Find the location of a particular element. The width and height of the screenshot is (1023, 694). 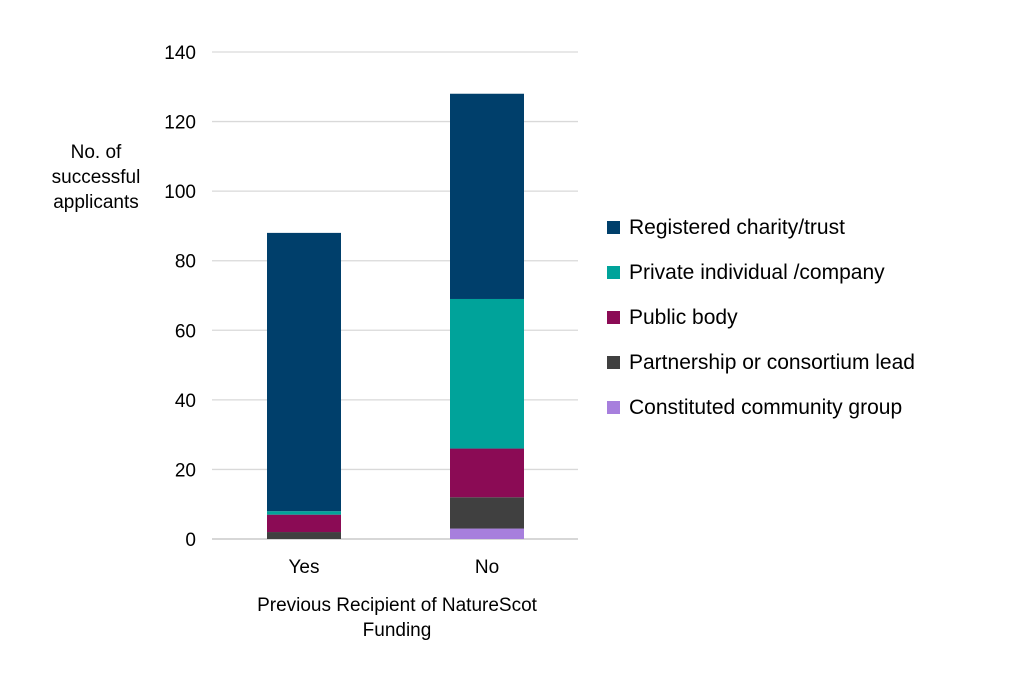

legend-item: Partnership or consortium lead is located at coordinates (807, 362).